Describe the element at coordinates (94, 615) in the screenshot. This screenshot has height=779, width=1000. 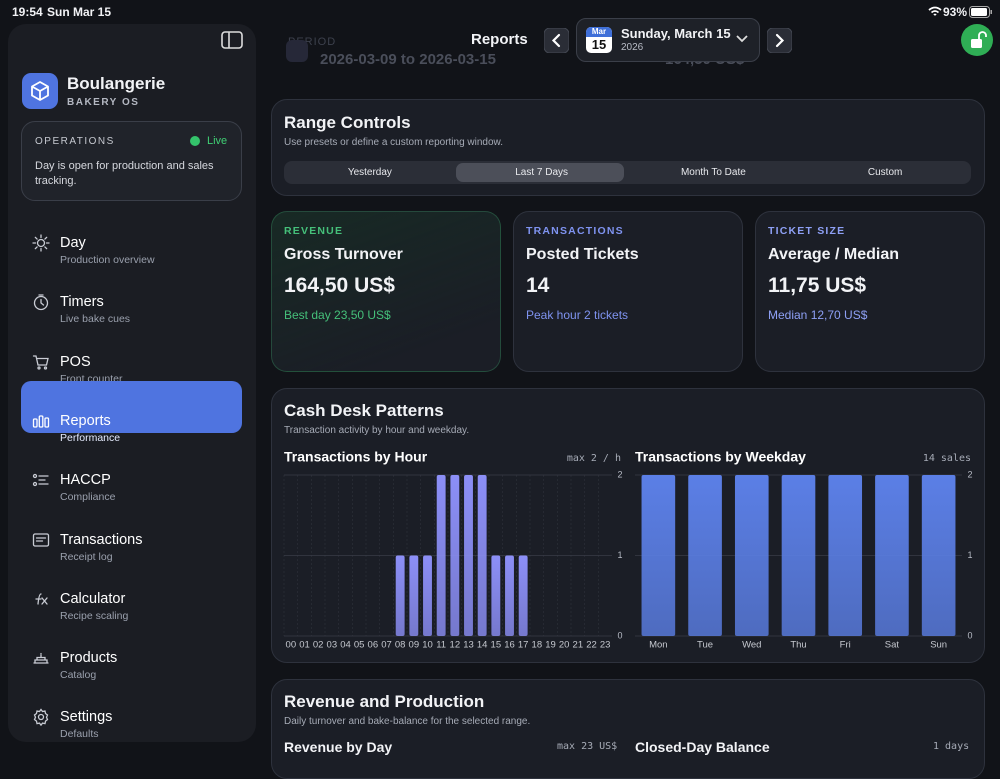
I see `nav-sub: Recipe scaling` at that location.